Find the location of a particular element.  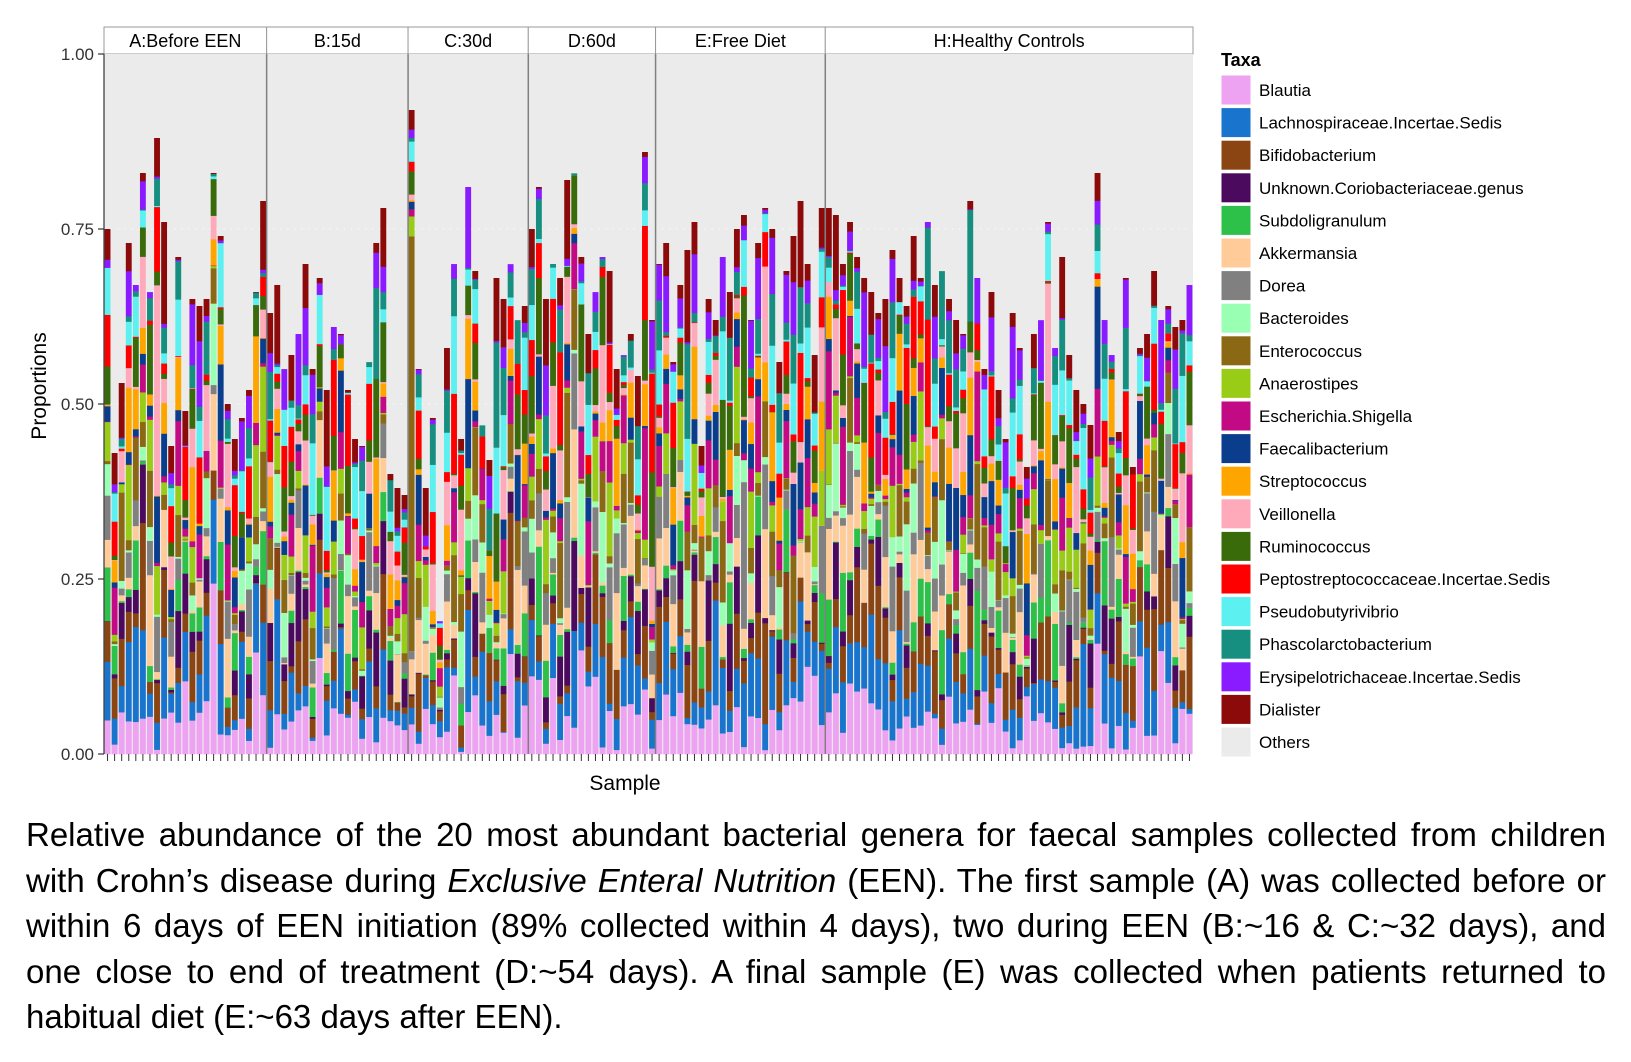

legend-label: Ruminococcus is located at coordinates (1315, 546).